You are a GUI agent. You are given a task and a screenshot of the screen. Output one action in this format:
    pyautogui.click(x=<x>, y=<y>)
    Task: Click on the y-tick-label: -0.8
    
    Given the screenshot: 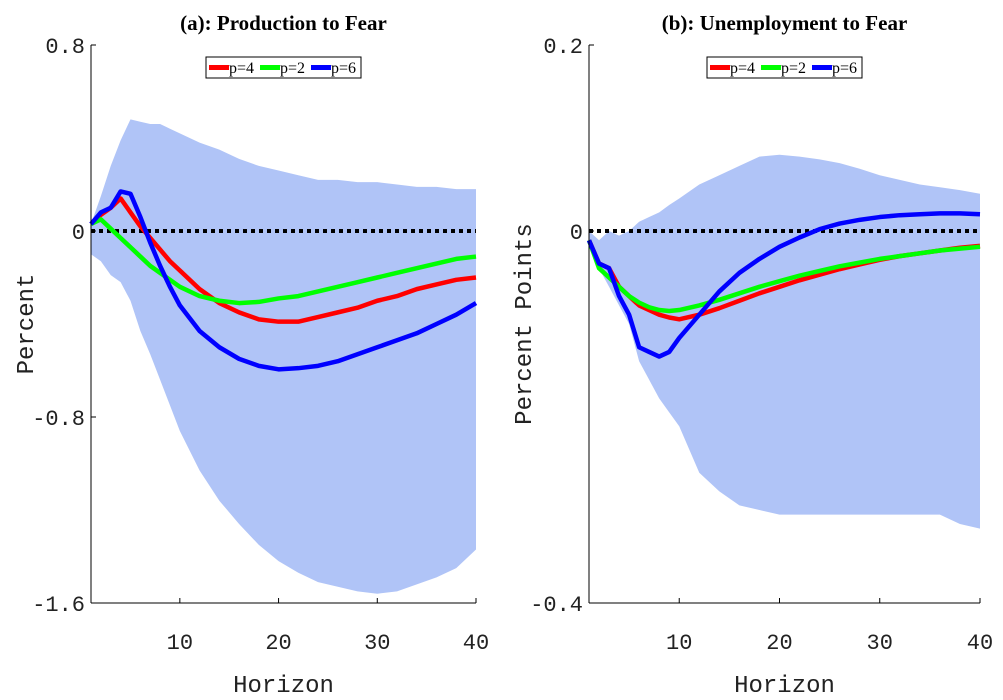 What is the action you would take?
    pyautogui.click(x=58, y=419)
    